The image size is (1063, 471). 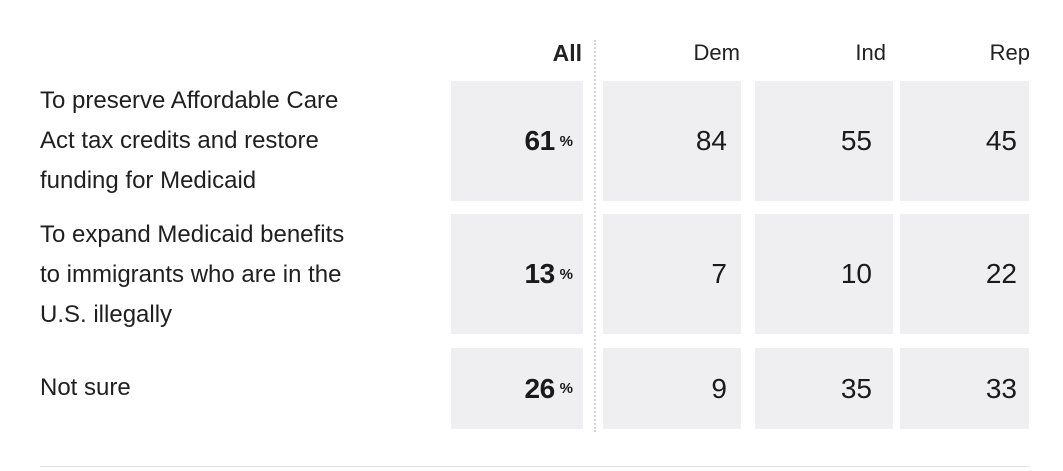 I want to click on cell-all: 26%, so click(x=517, y=388).